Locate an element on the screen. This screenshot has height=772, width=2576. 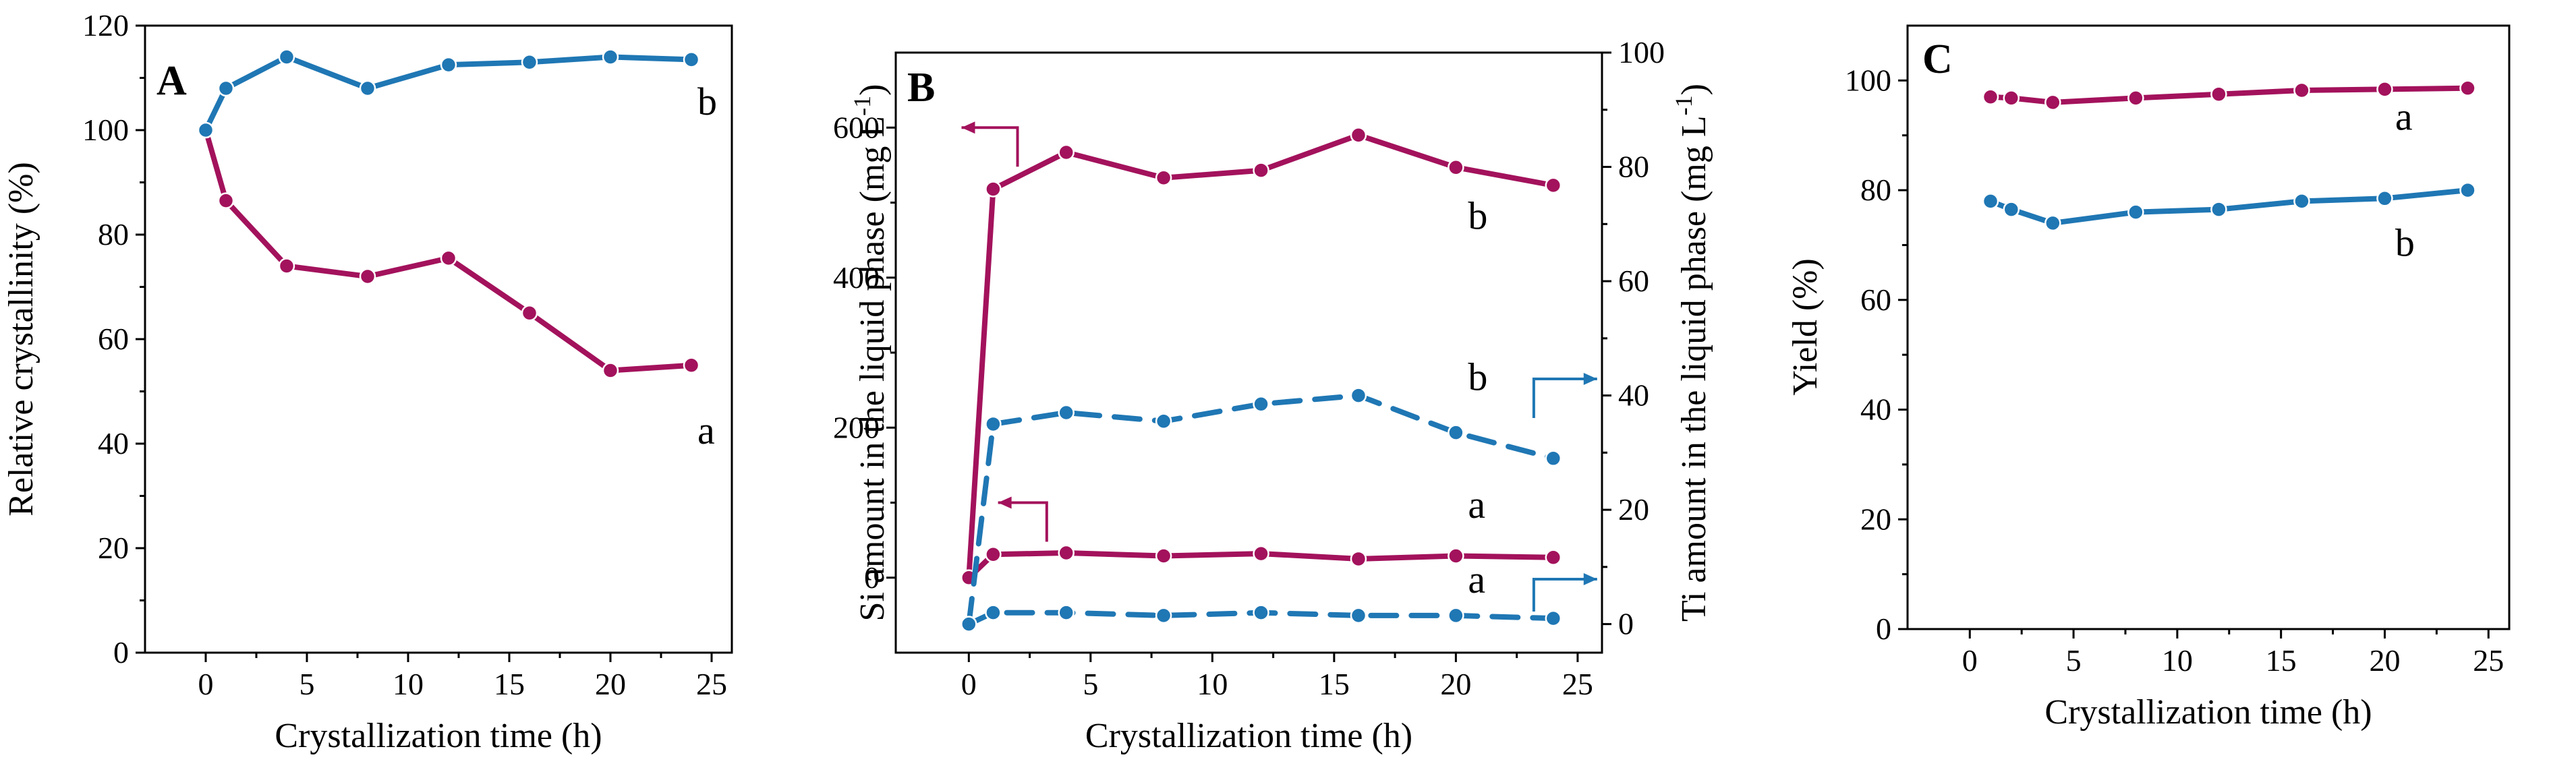
panel-label: C is located at coordinates (1937, 59).